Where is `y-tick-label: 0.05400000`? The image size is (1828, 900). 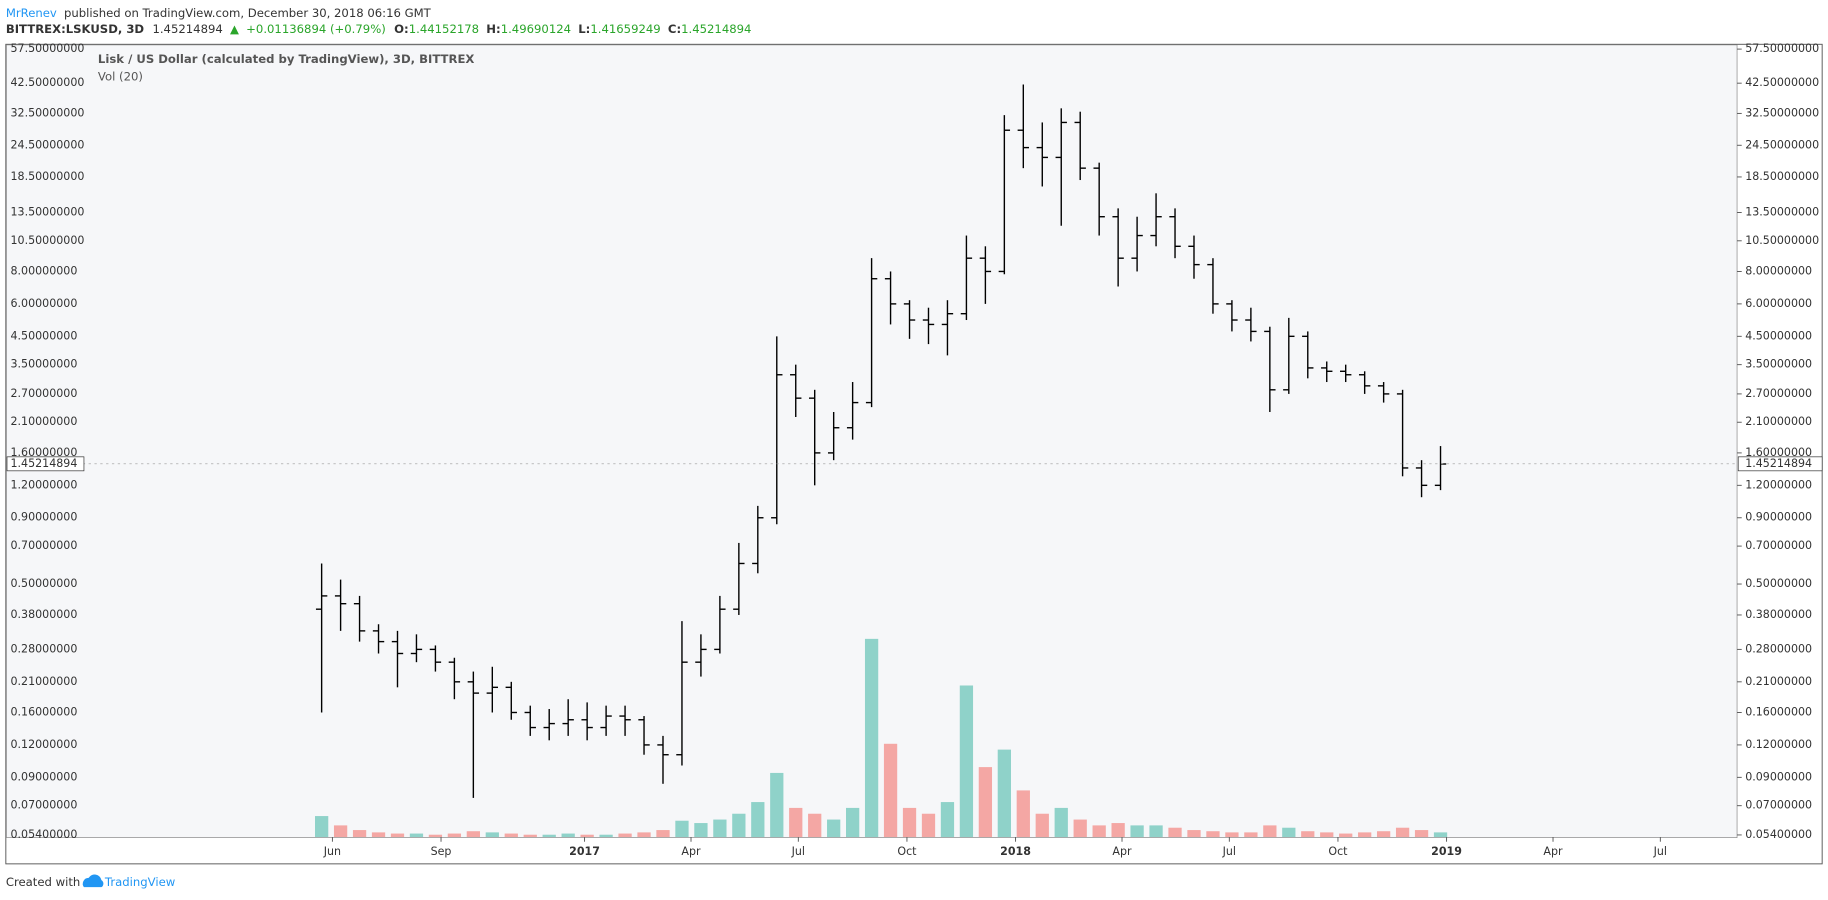 y-tick-label: 0.05400000 is located at coordinates (1778, 834).